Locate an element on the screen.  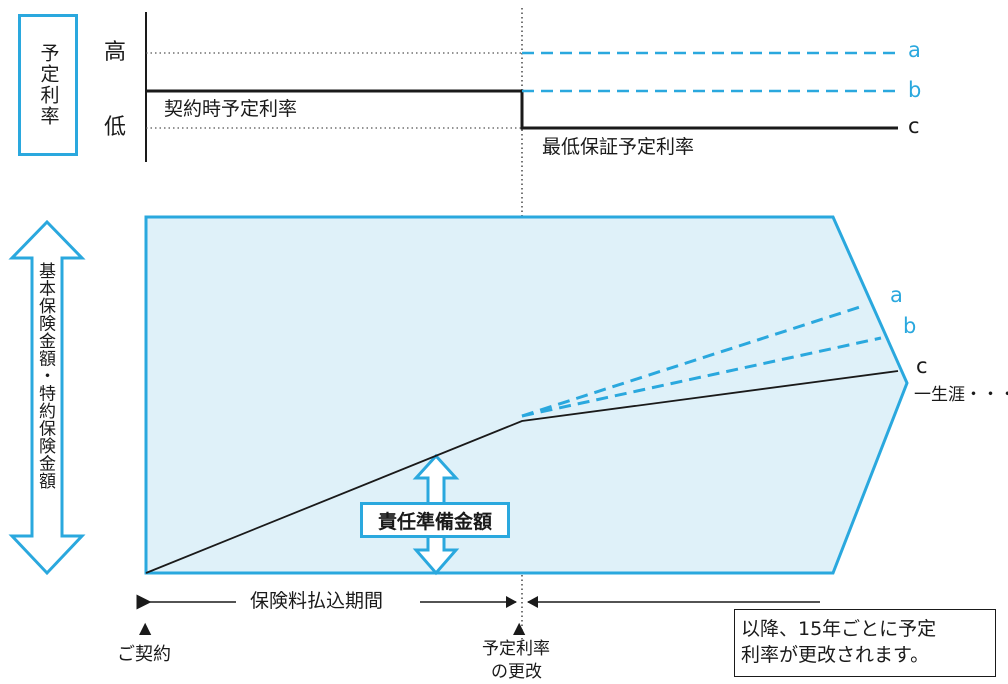
renewal-note-line1: 以降、15年ごとに予定 is located at coordinates (839, 629).